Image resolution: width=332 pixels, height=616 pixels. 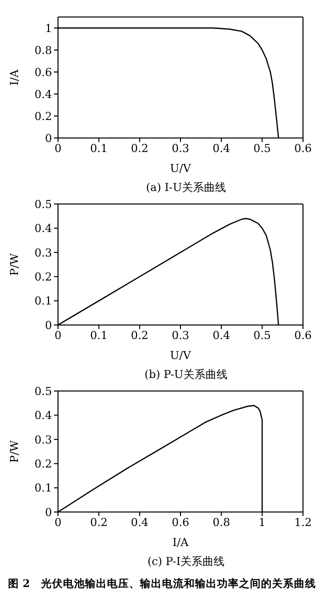 What do you see at coordinates (43, 72) in the screenshot?
I see `y-tick-label: 0.6` at bounding box center [43, 72].